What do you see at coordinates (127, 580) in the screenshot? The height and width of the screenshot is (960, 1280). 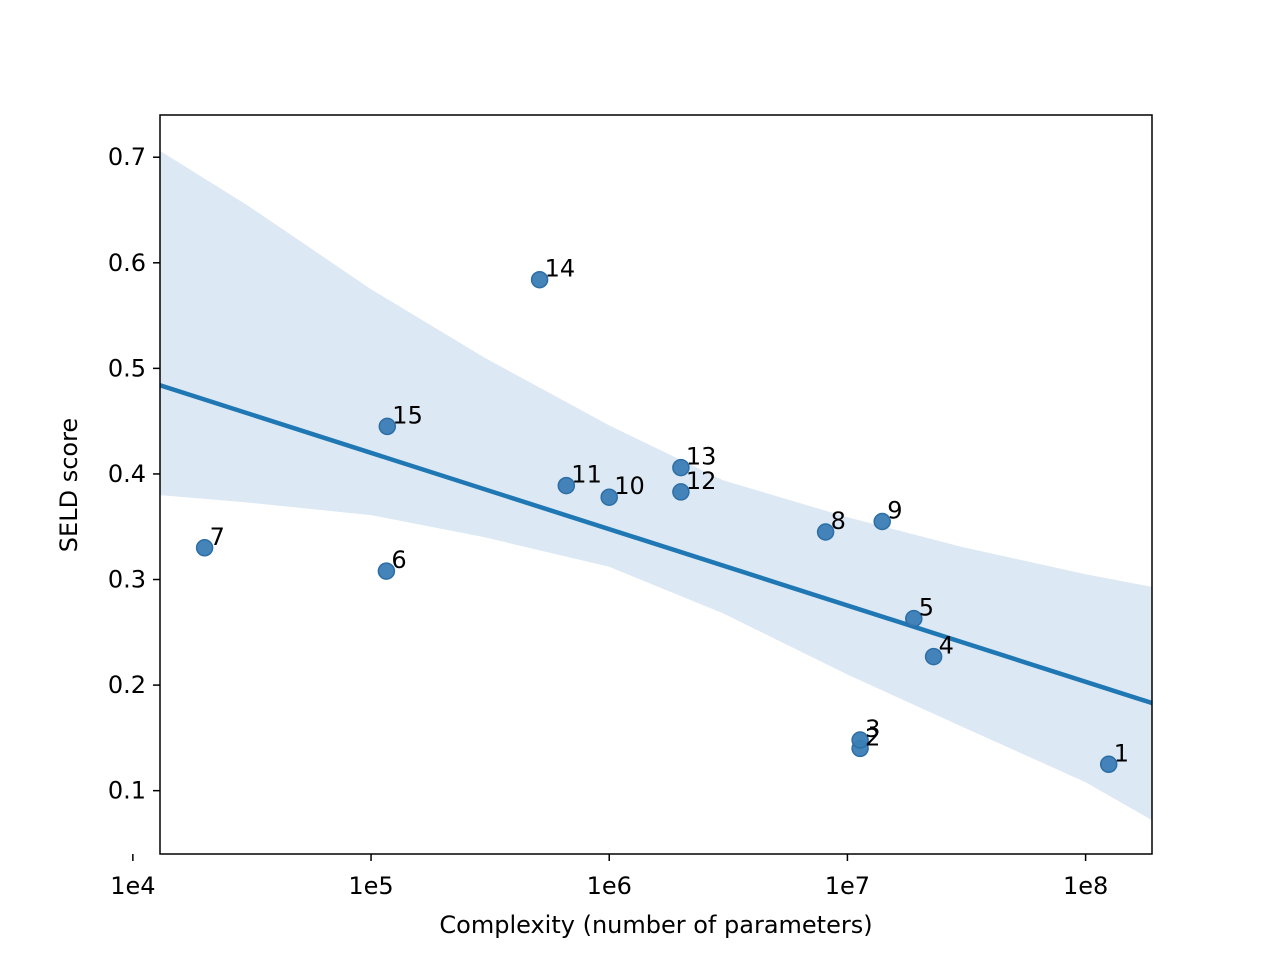 I see `y-tick-label: 0.3` at bounding box center [127, 580].